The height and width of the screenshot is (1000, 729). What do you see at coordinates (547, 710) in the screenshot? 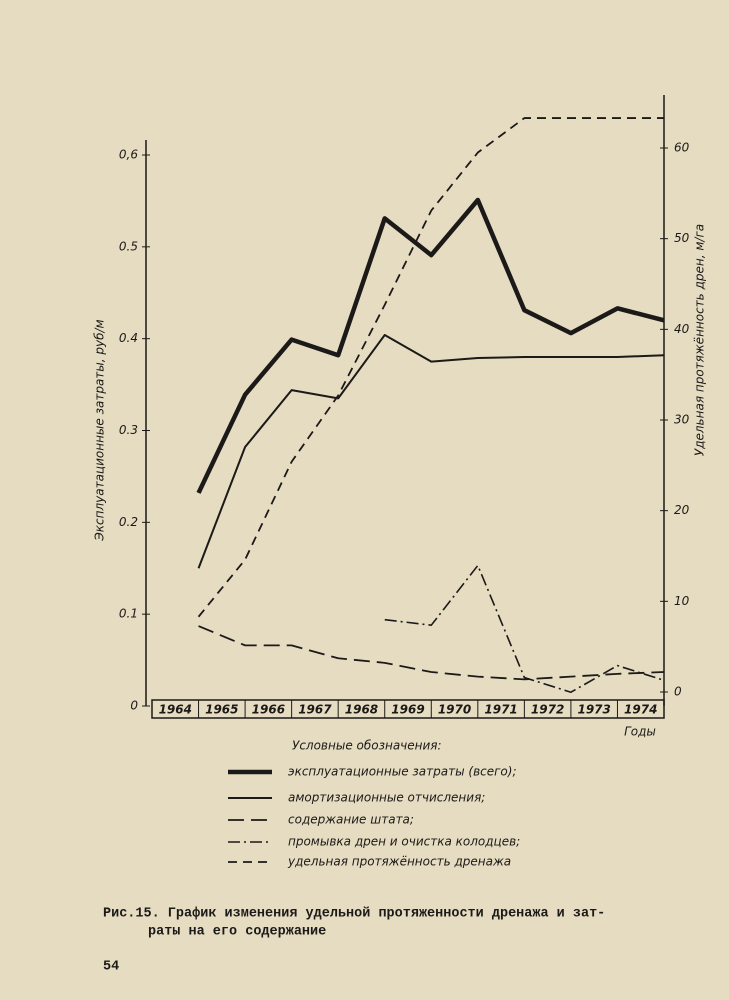
I see `x-tick-label: 1972` at bounding box center [547, 710].